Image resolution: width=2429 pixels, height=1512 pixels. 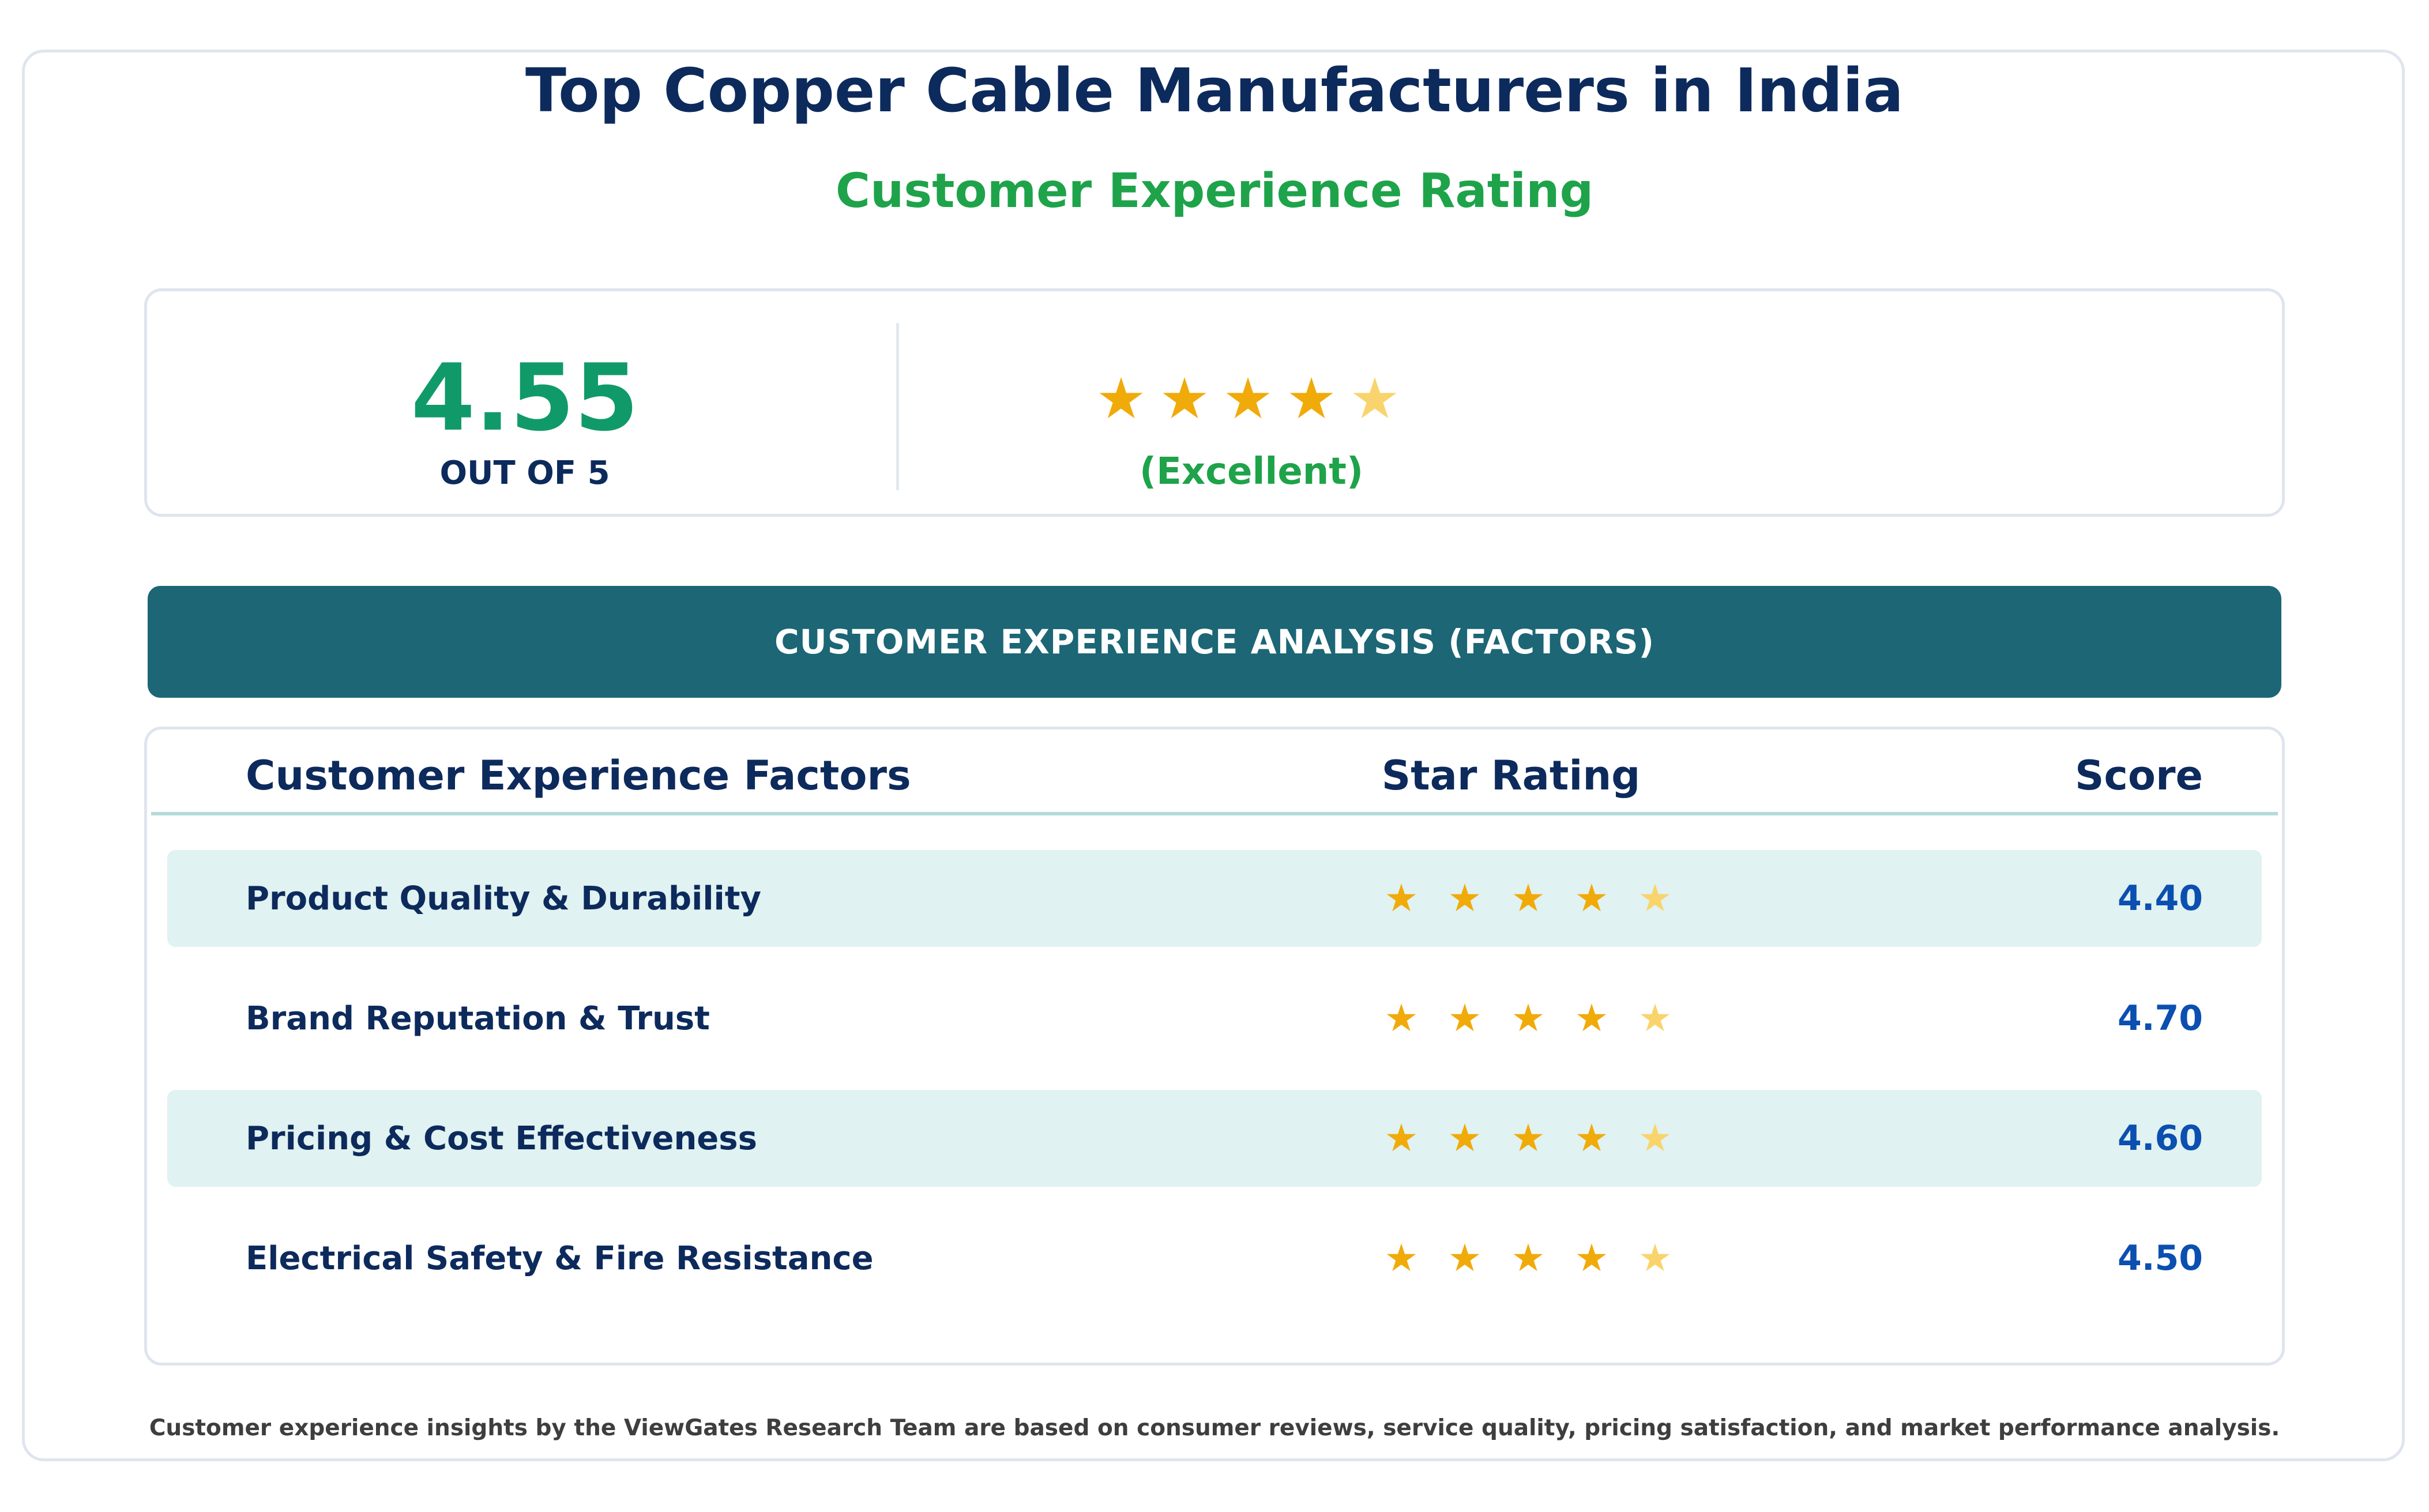 I want to click on page-subtitle: Customer Experience Rating, so click(x=1214, y=192).